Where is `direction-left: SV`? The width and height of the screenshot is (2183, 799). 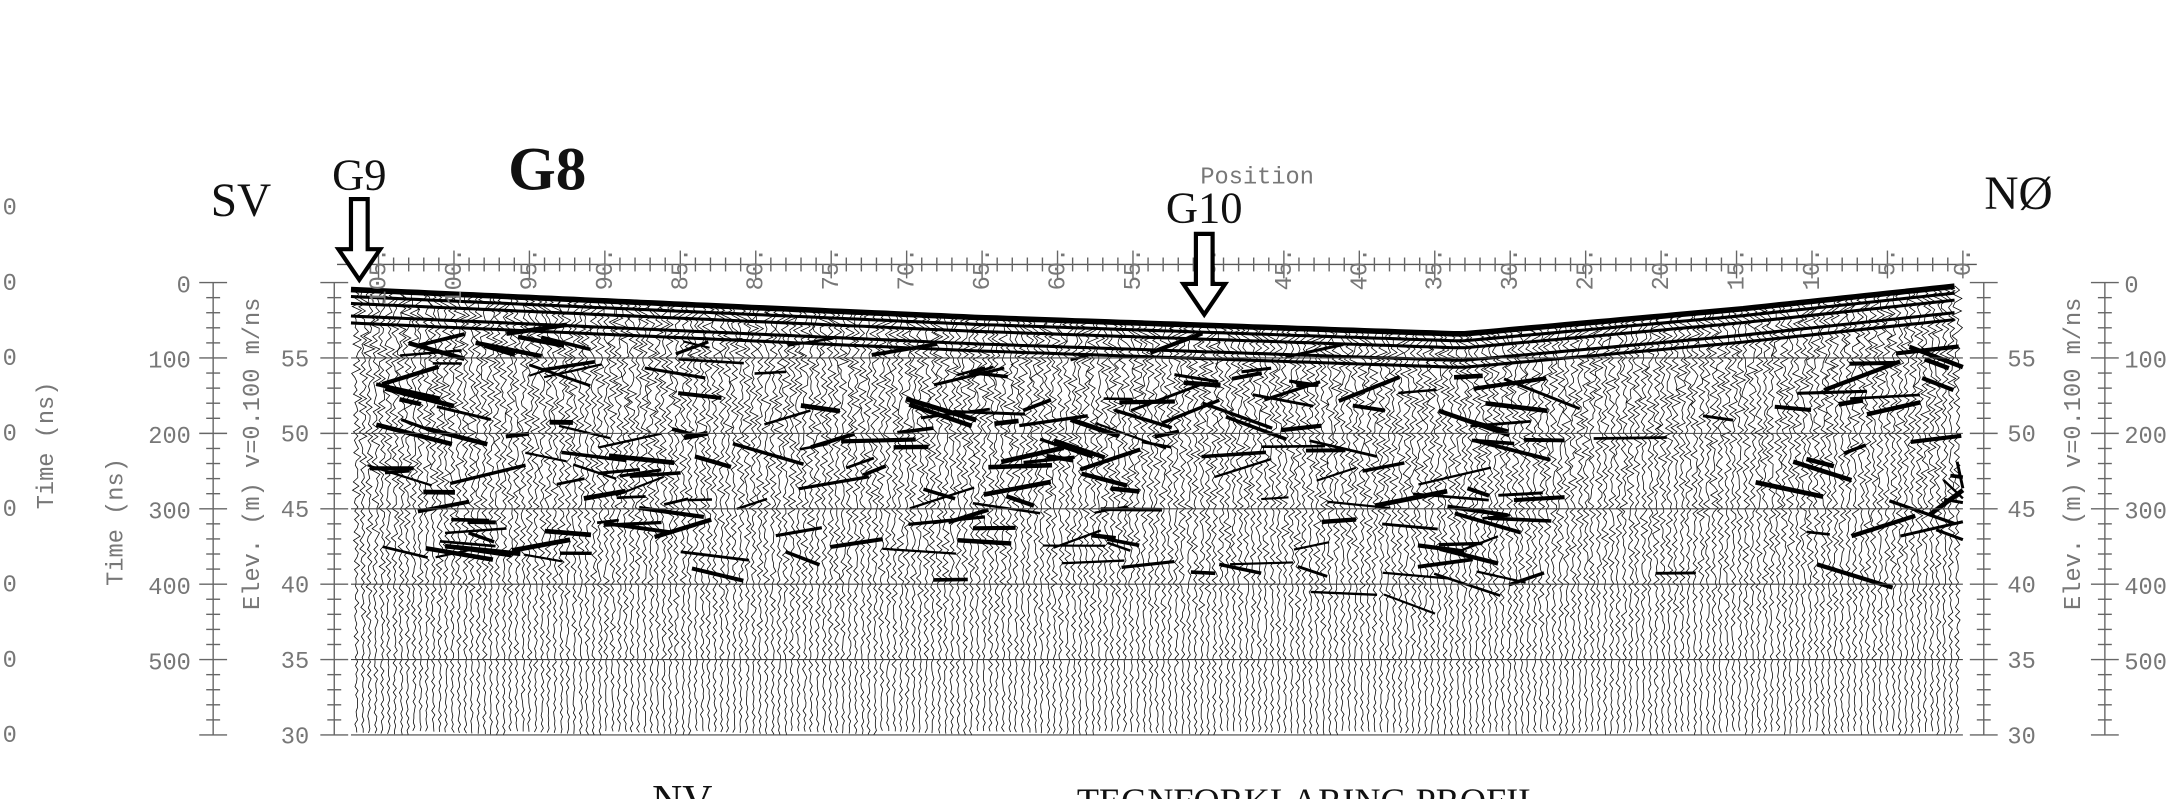 direction-left: SV is located at coordinates (241, 201).